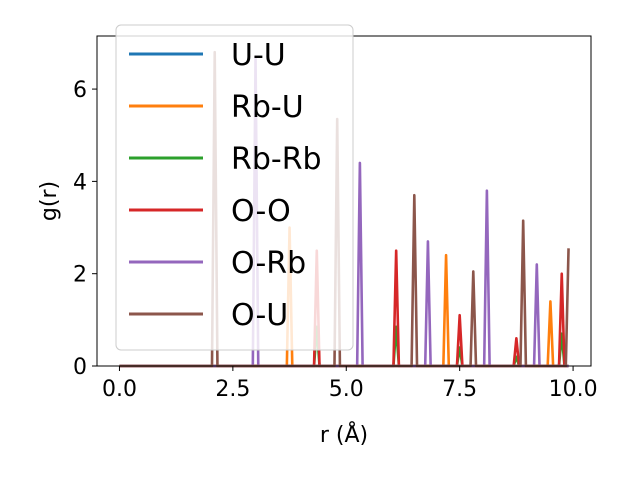  I want to click on legend-label-rb-u: Rb-U, so click(267, 107).